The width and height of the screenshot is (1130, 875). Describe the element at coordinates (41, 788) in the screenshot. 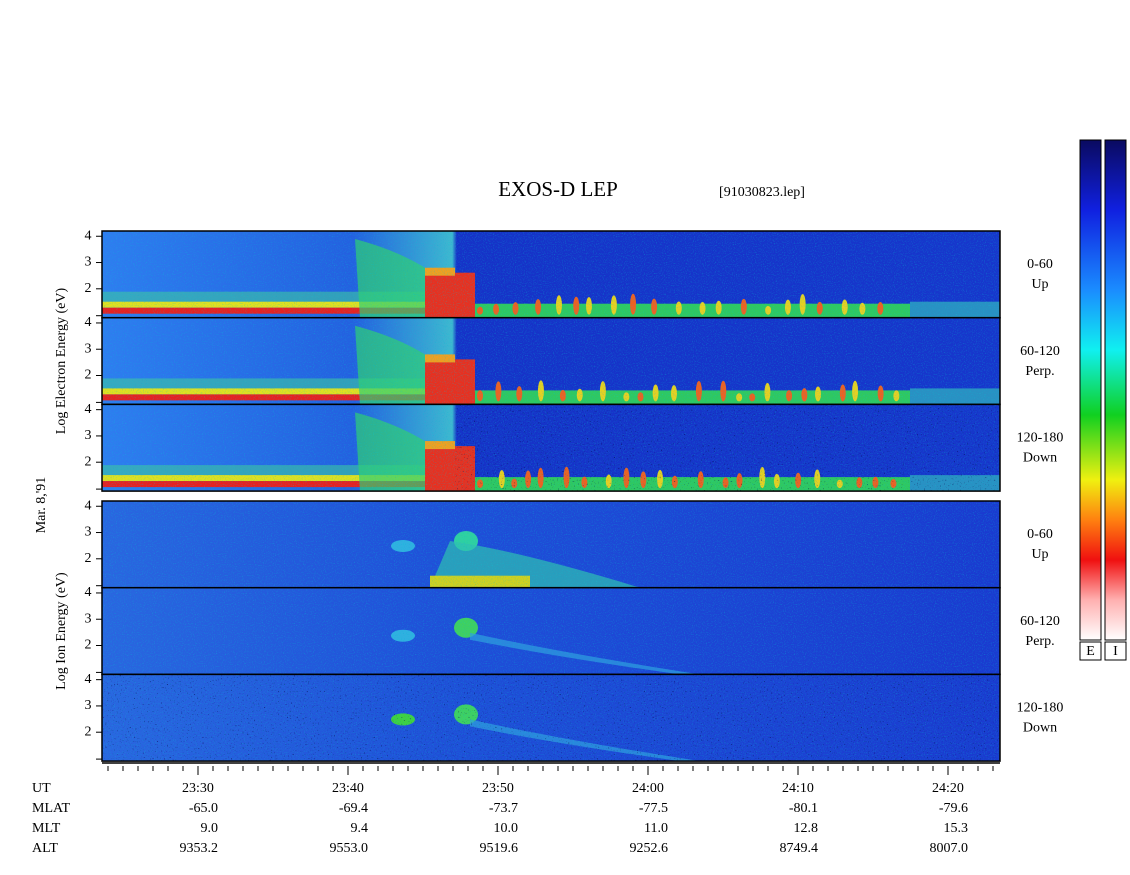

I see `orbit-row-name: UT` at that location.